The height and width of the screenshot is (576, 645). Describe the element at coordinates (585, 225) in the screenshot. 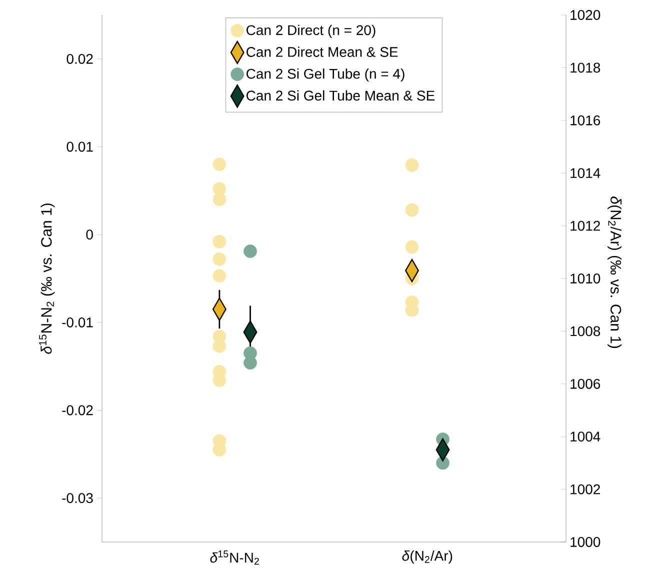

I see `y2-tick-label: 1012` at that location.